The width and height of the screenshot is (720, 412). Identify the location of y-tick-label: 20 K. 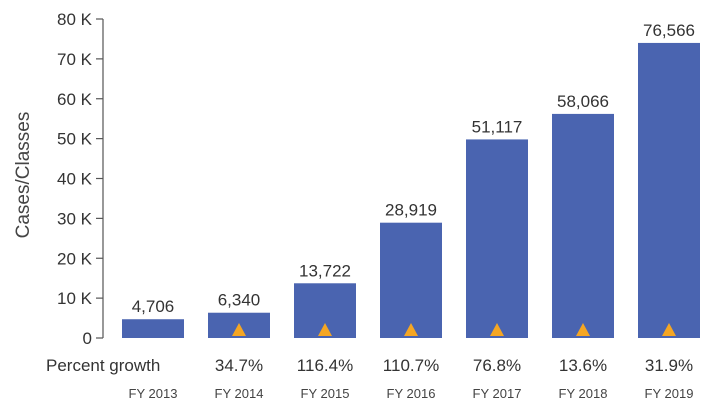
(75, 258).